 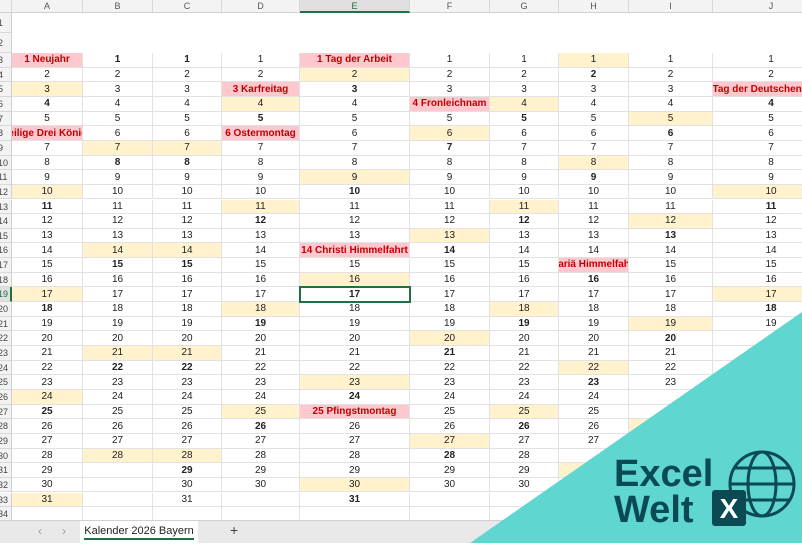 What do you see at coordinates (187, 456) in the screenshot?
I see `day-cell: 28` at bounding box center [187, 456].